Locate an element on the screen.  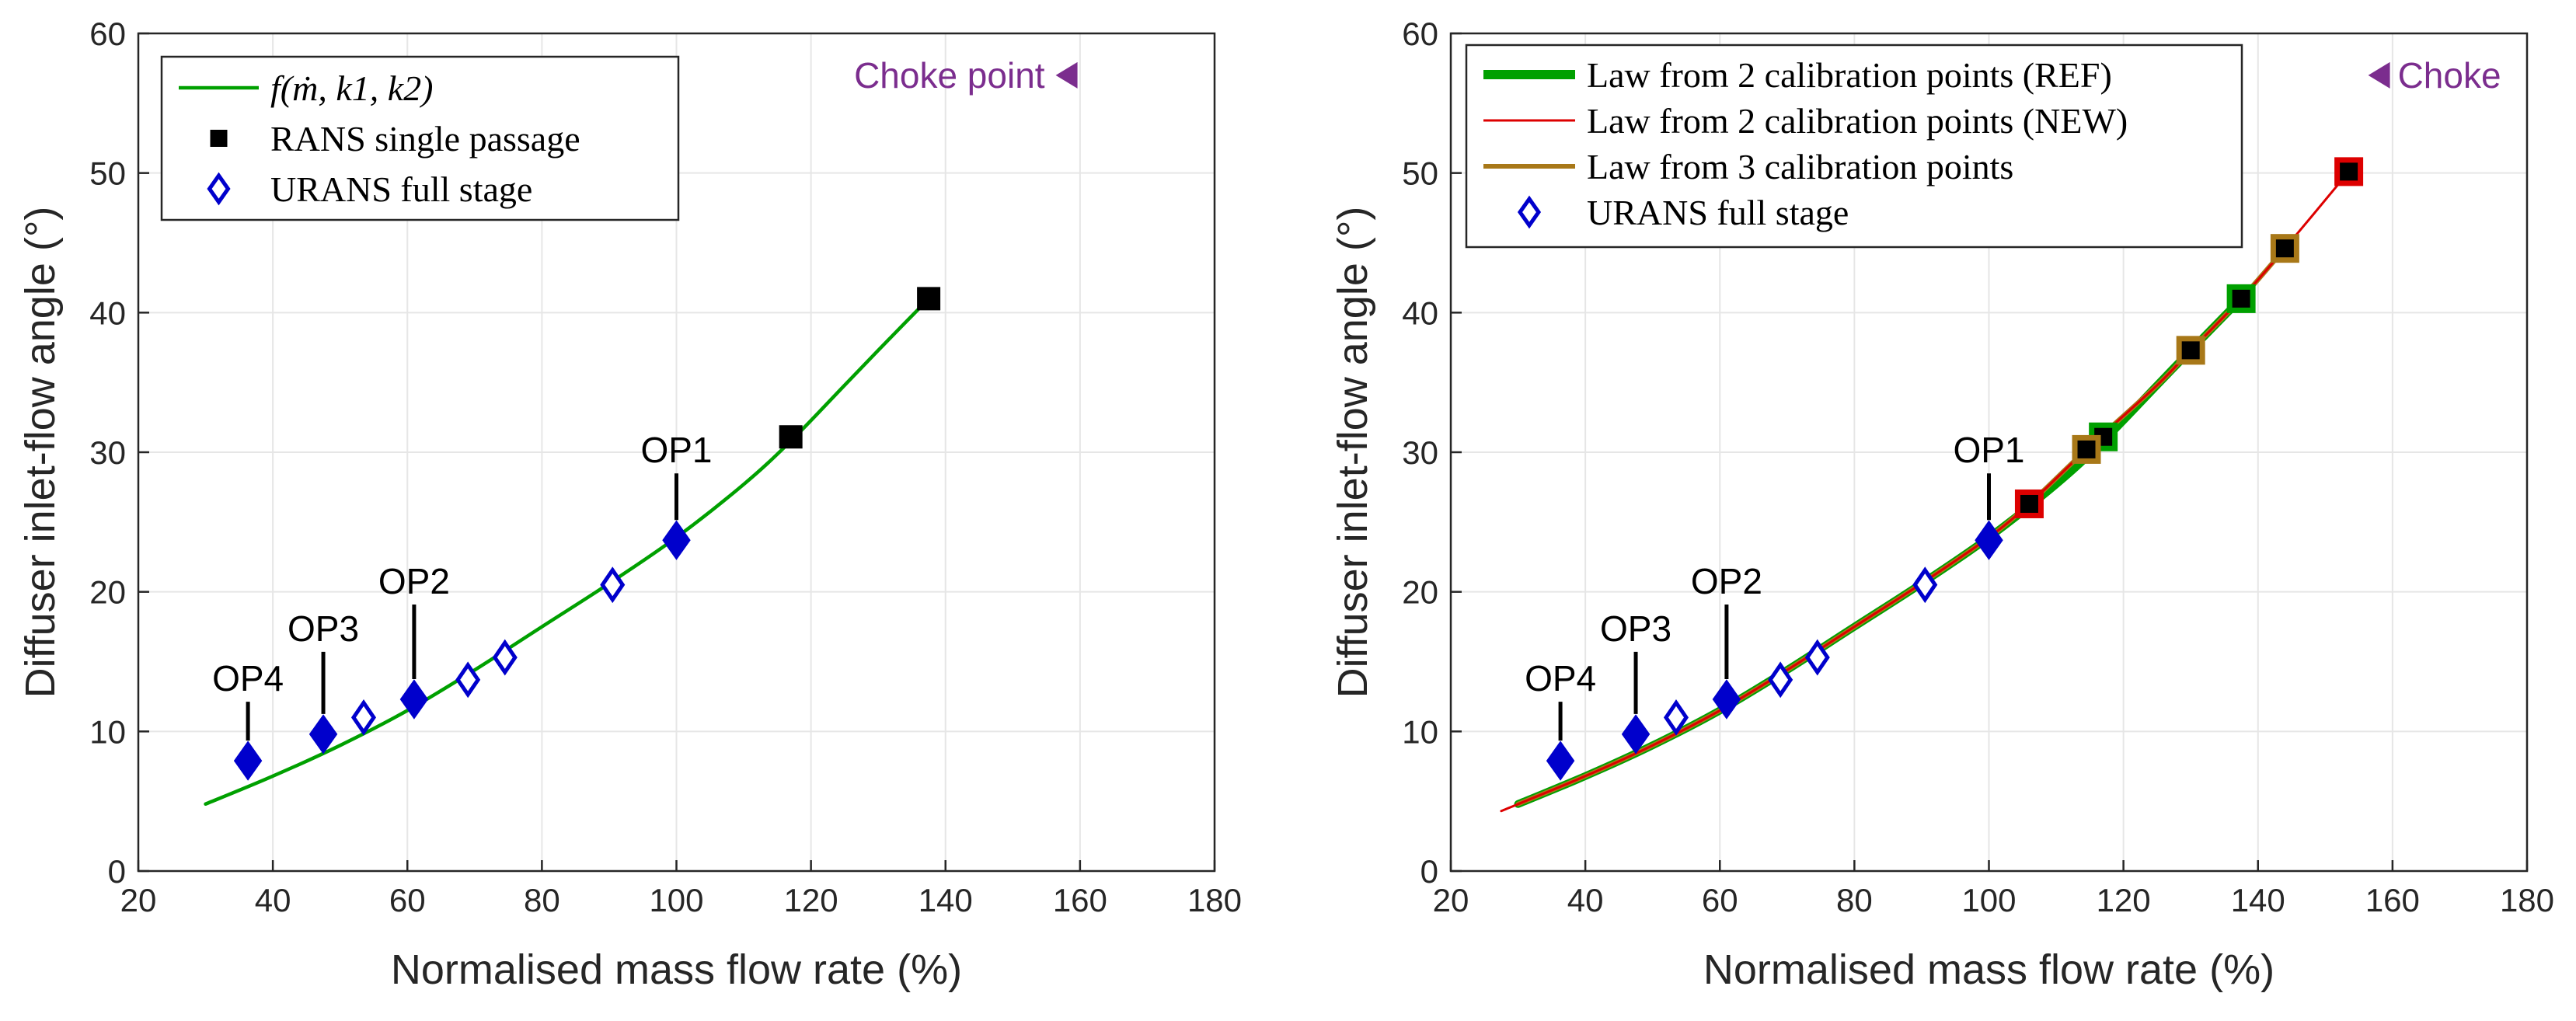
legend-entry-label: Law from 2 calibration points (REF) is located at coordinates (1849, 75).